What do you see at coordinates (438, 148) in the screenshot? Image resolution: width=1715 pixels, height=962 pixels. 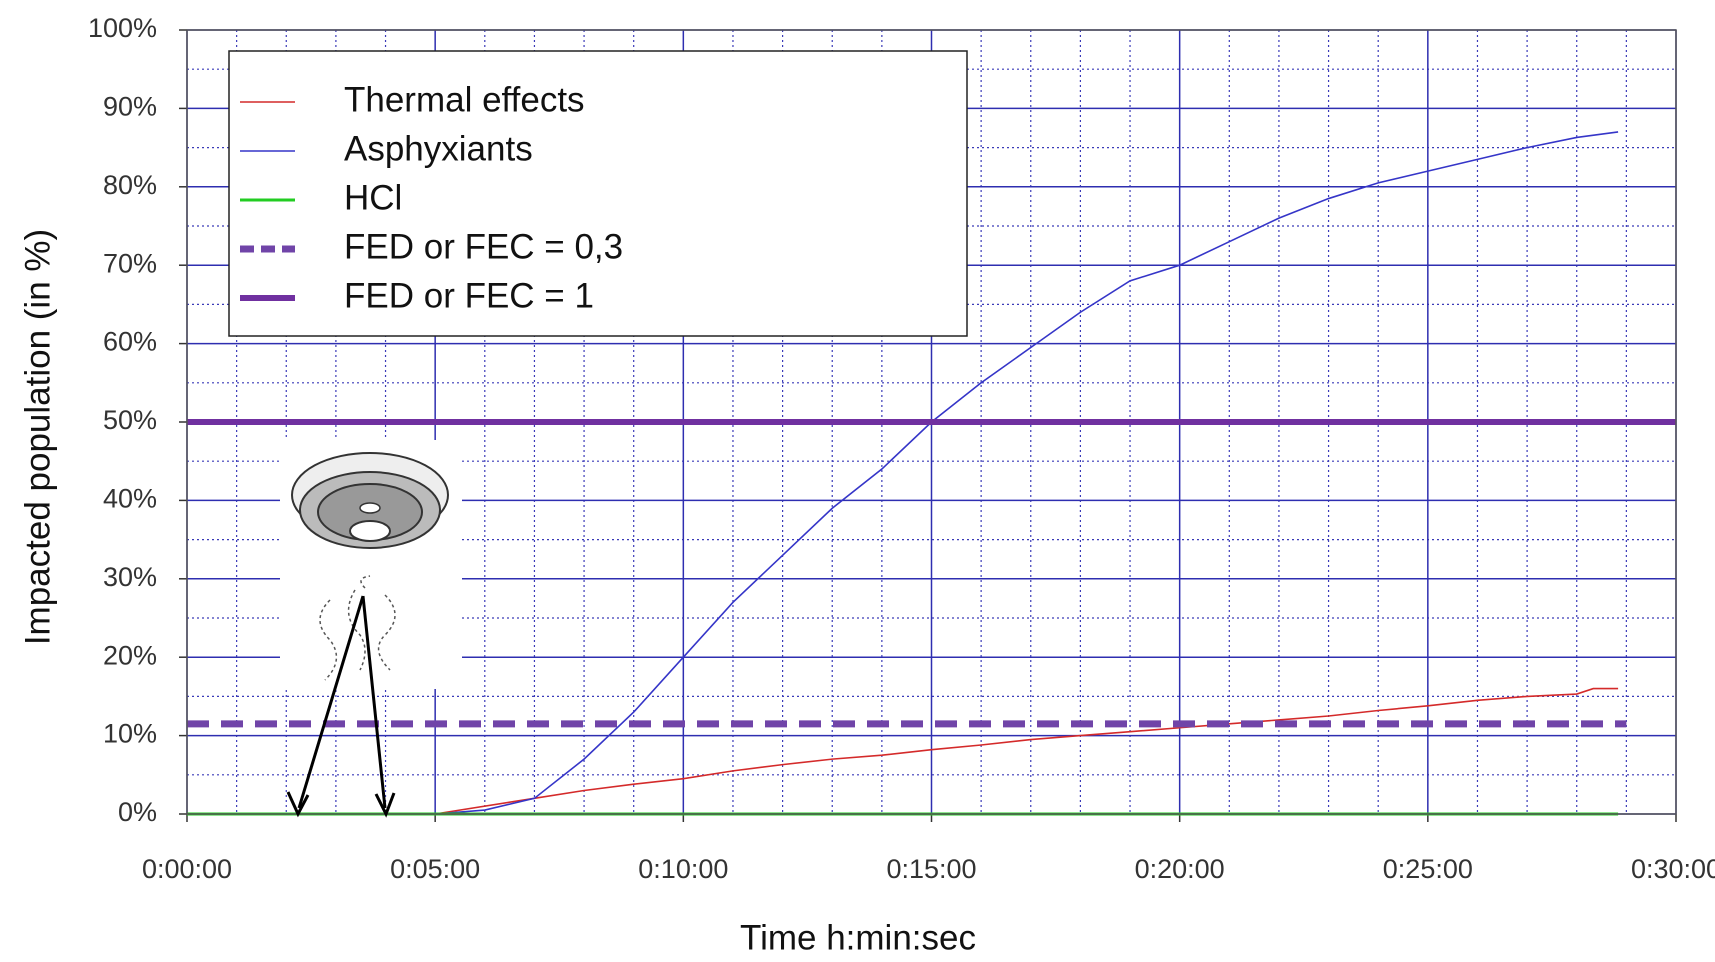 I see `legend-label: Asphyxiants` at bounding box center [438, 148].